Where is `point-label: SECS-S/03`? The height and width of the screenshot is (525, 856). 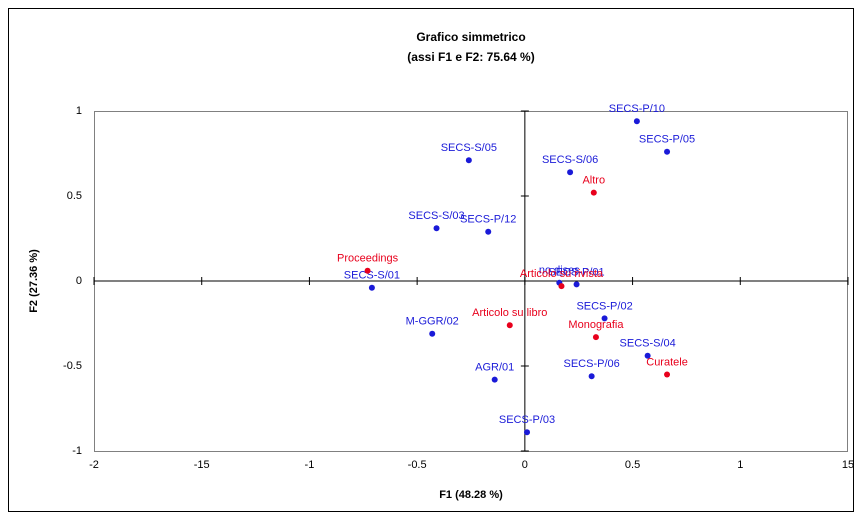
point-label: SECS-S/03 is located at coordinates (436, 216).